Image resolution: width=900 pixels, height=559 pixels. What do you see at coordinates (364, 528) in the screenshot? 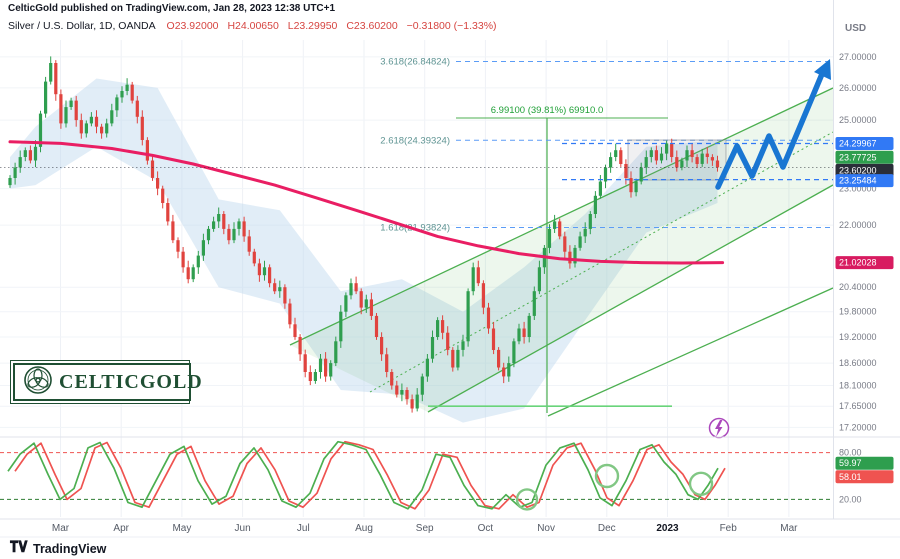
I see `month-tick: Aug` at bounding box center [364, 528].